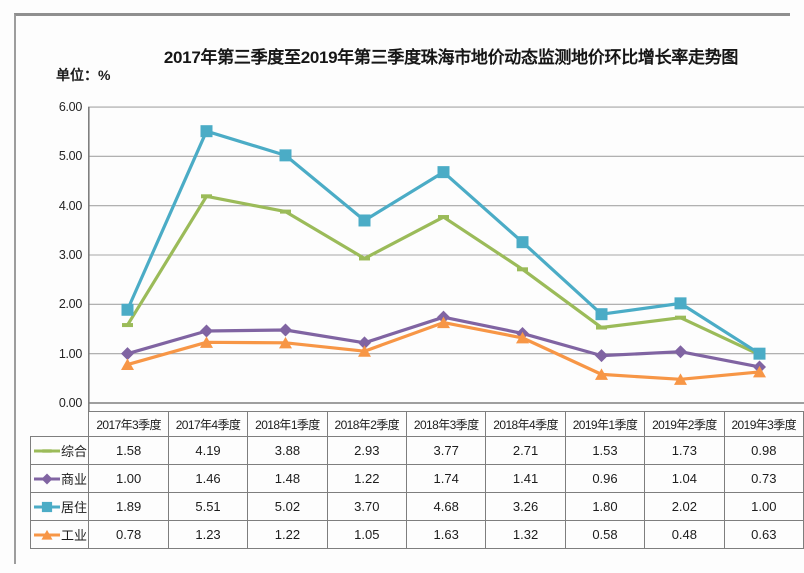  I want to click on quarter-header-cell: 2018年1季度, so click(287, 424).